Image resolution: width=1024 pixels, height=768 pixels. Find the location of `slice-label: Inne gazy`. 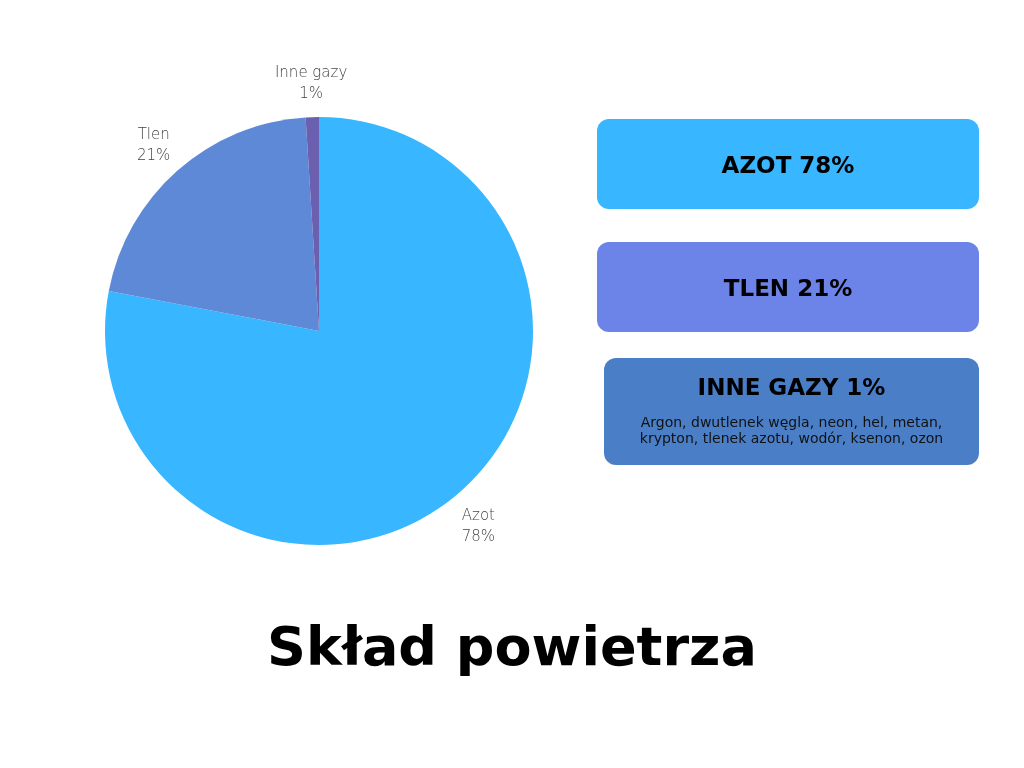

slice-label: Inne gazy is located at coordinates (311, 72).